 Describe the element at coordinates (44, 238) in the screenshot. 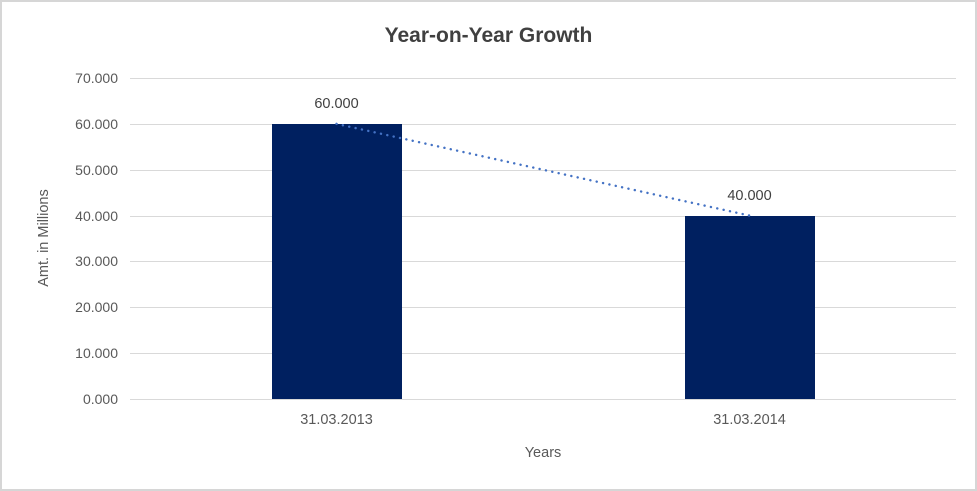

I see `y-axis-title: Amt. in Millions` at that location.